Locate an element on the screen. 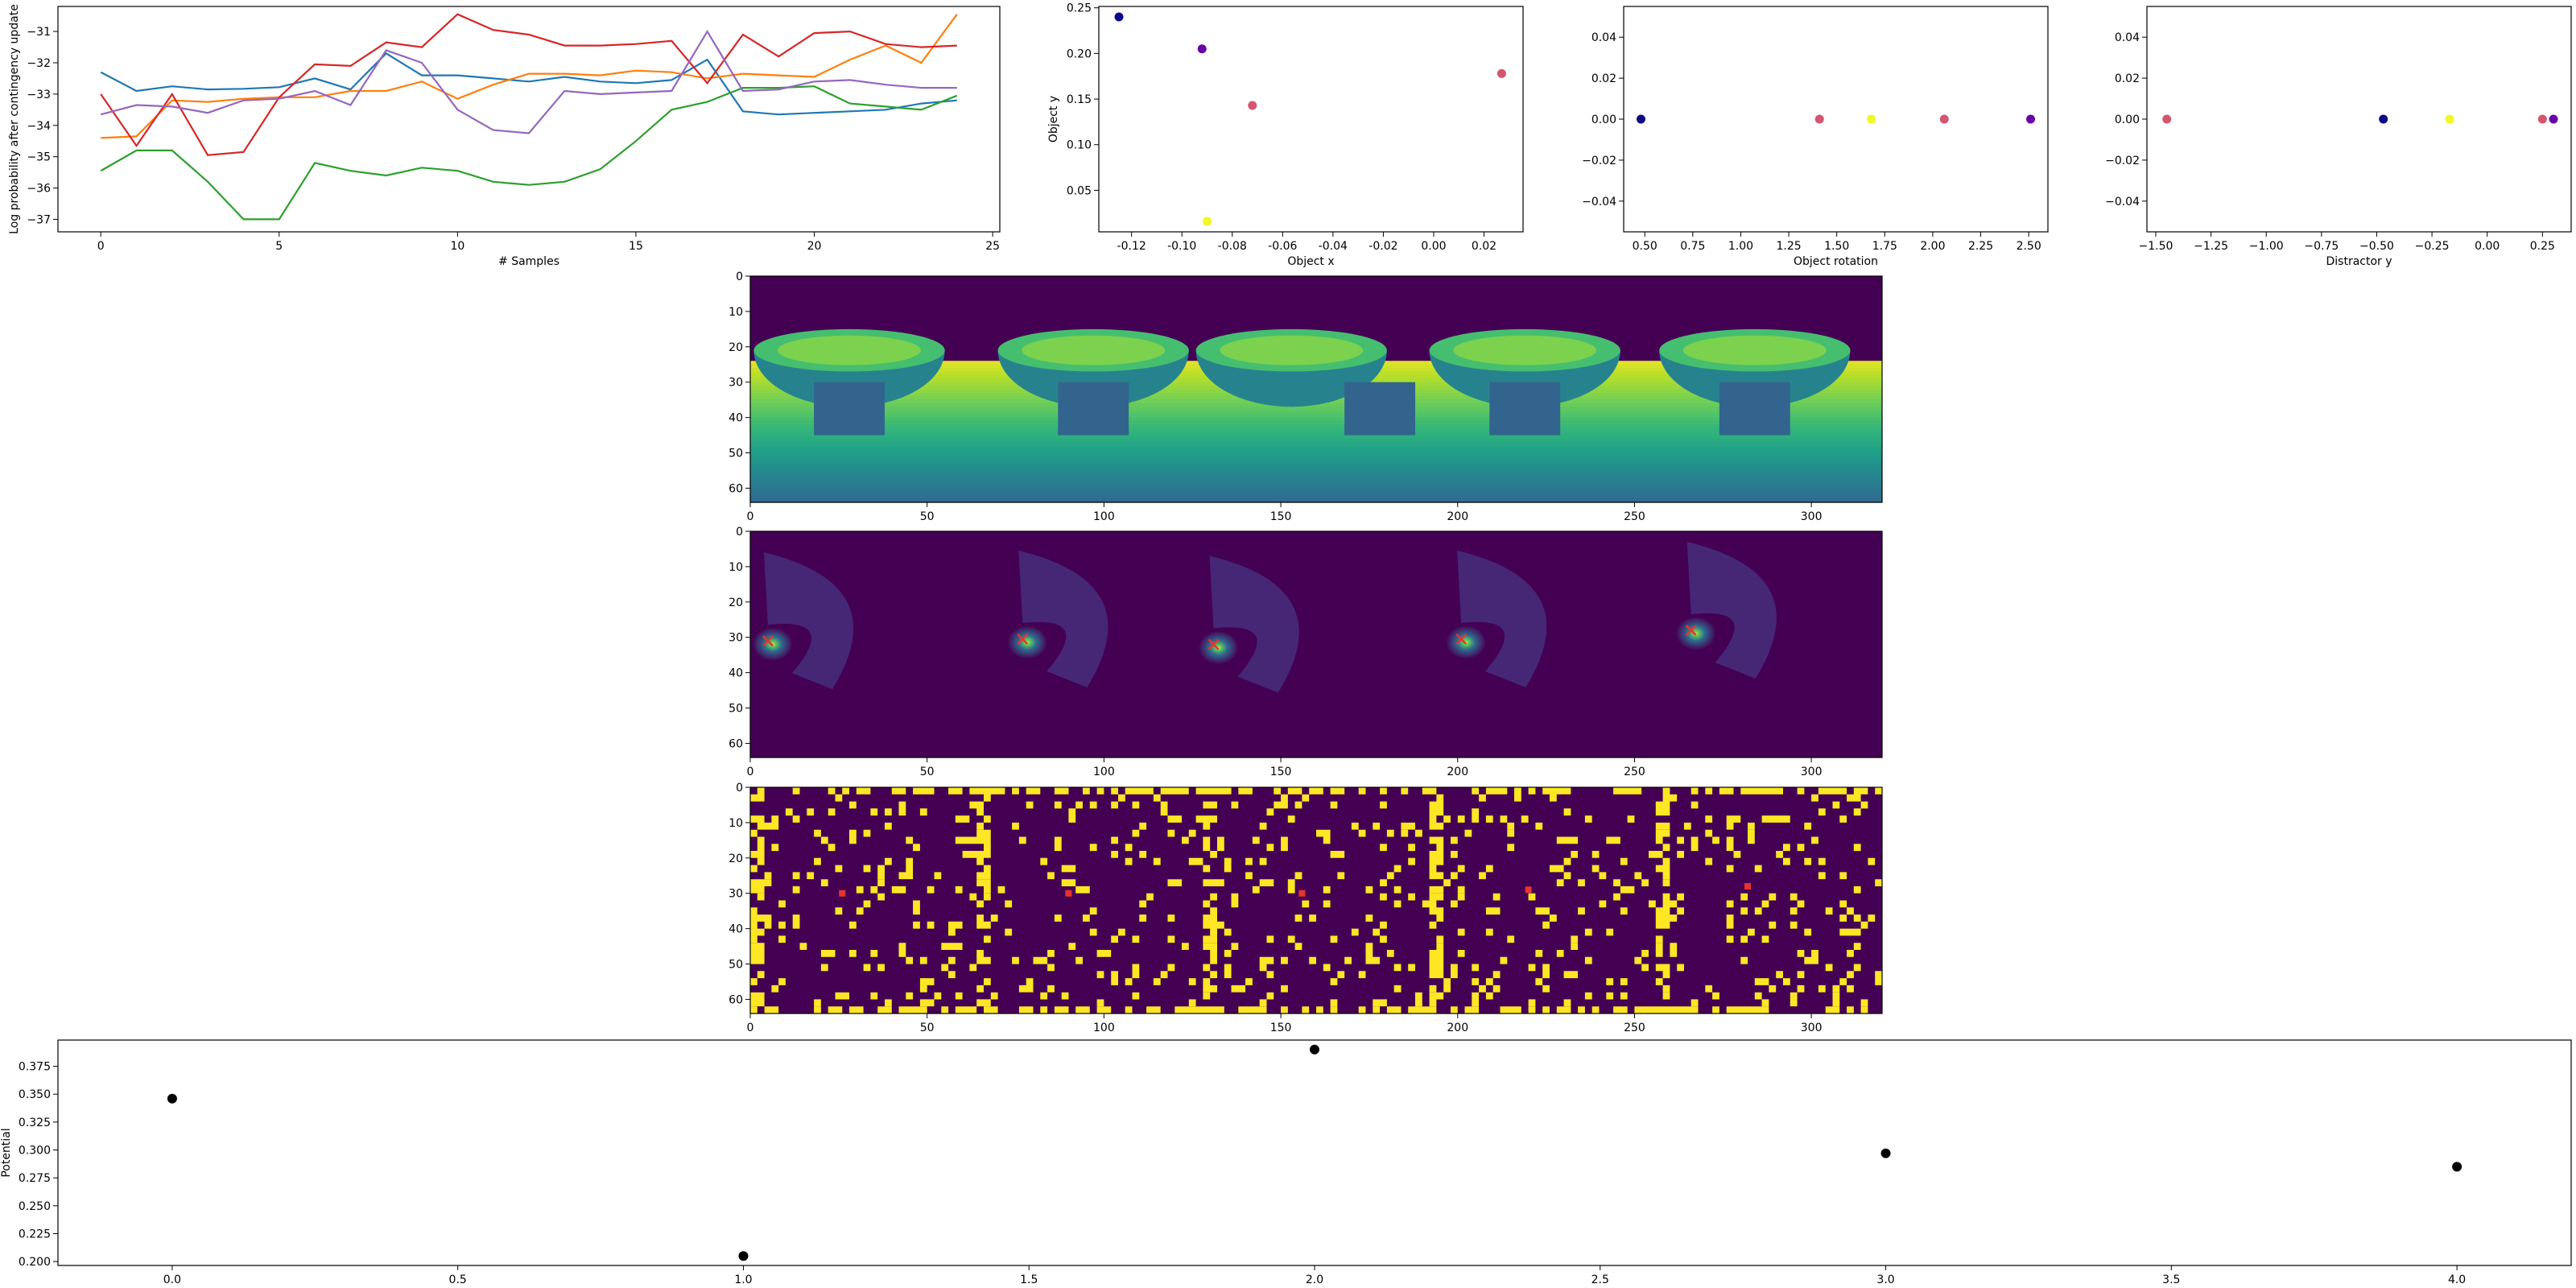 Image resolution: width=2576 pixels, height=1288 pixels. y-tick-label: 0.02 is located at coordinates (2127, 78).